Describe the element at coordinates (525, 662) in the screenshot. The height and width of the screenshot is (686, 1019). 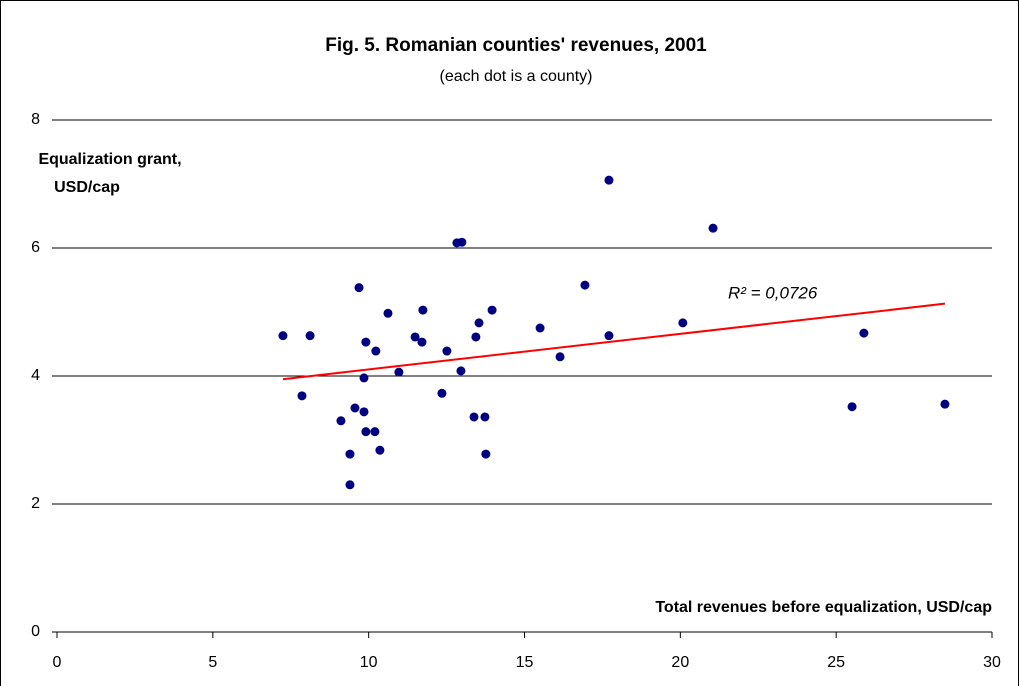
I see `x-tick-label: 15` at that location.